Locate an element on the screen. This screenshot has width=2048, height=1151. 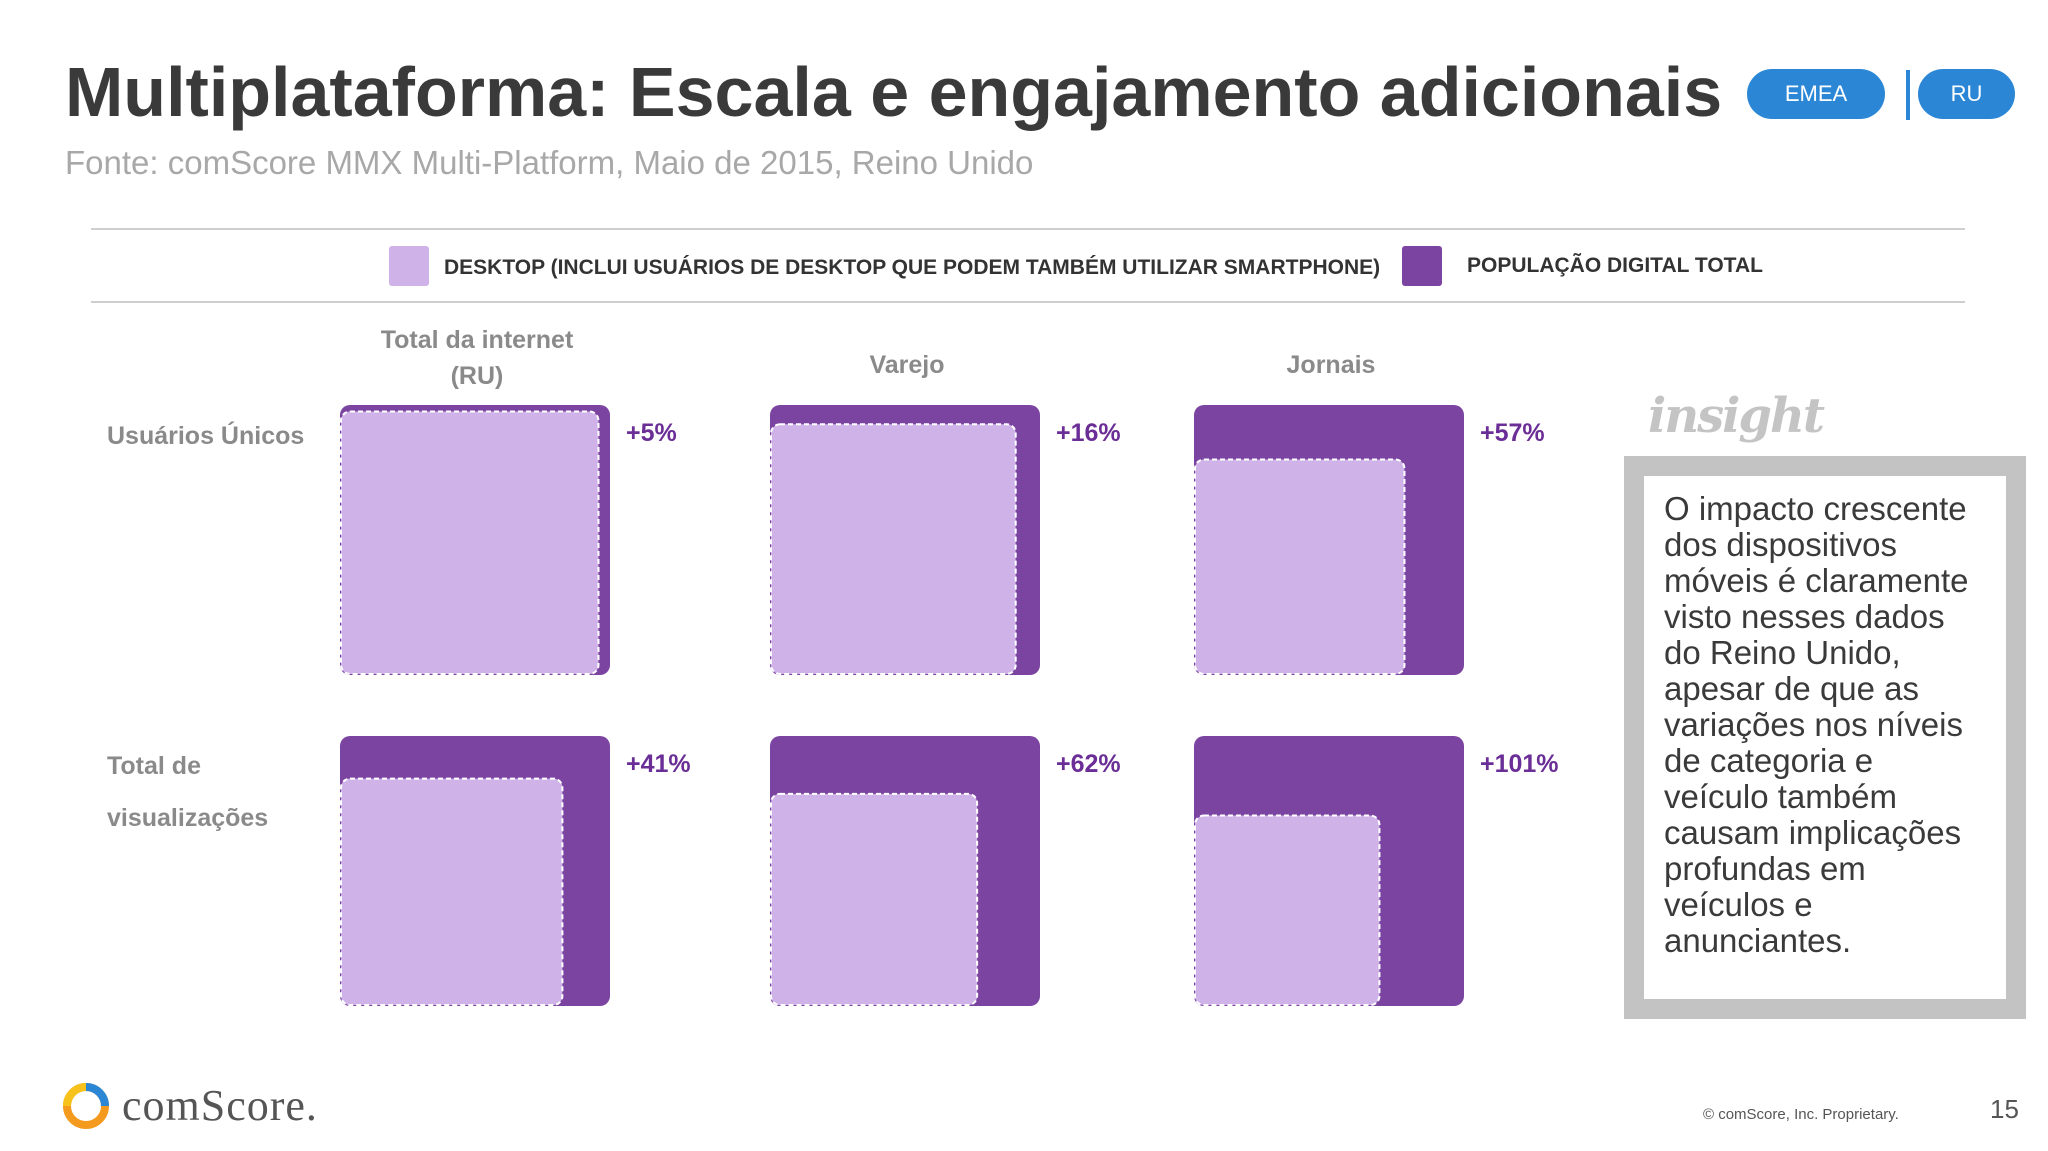
comscore-wordmark: comScore. is located at coordinates (220, 1105).